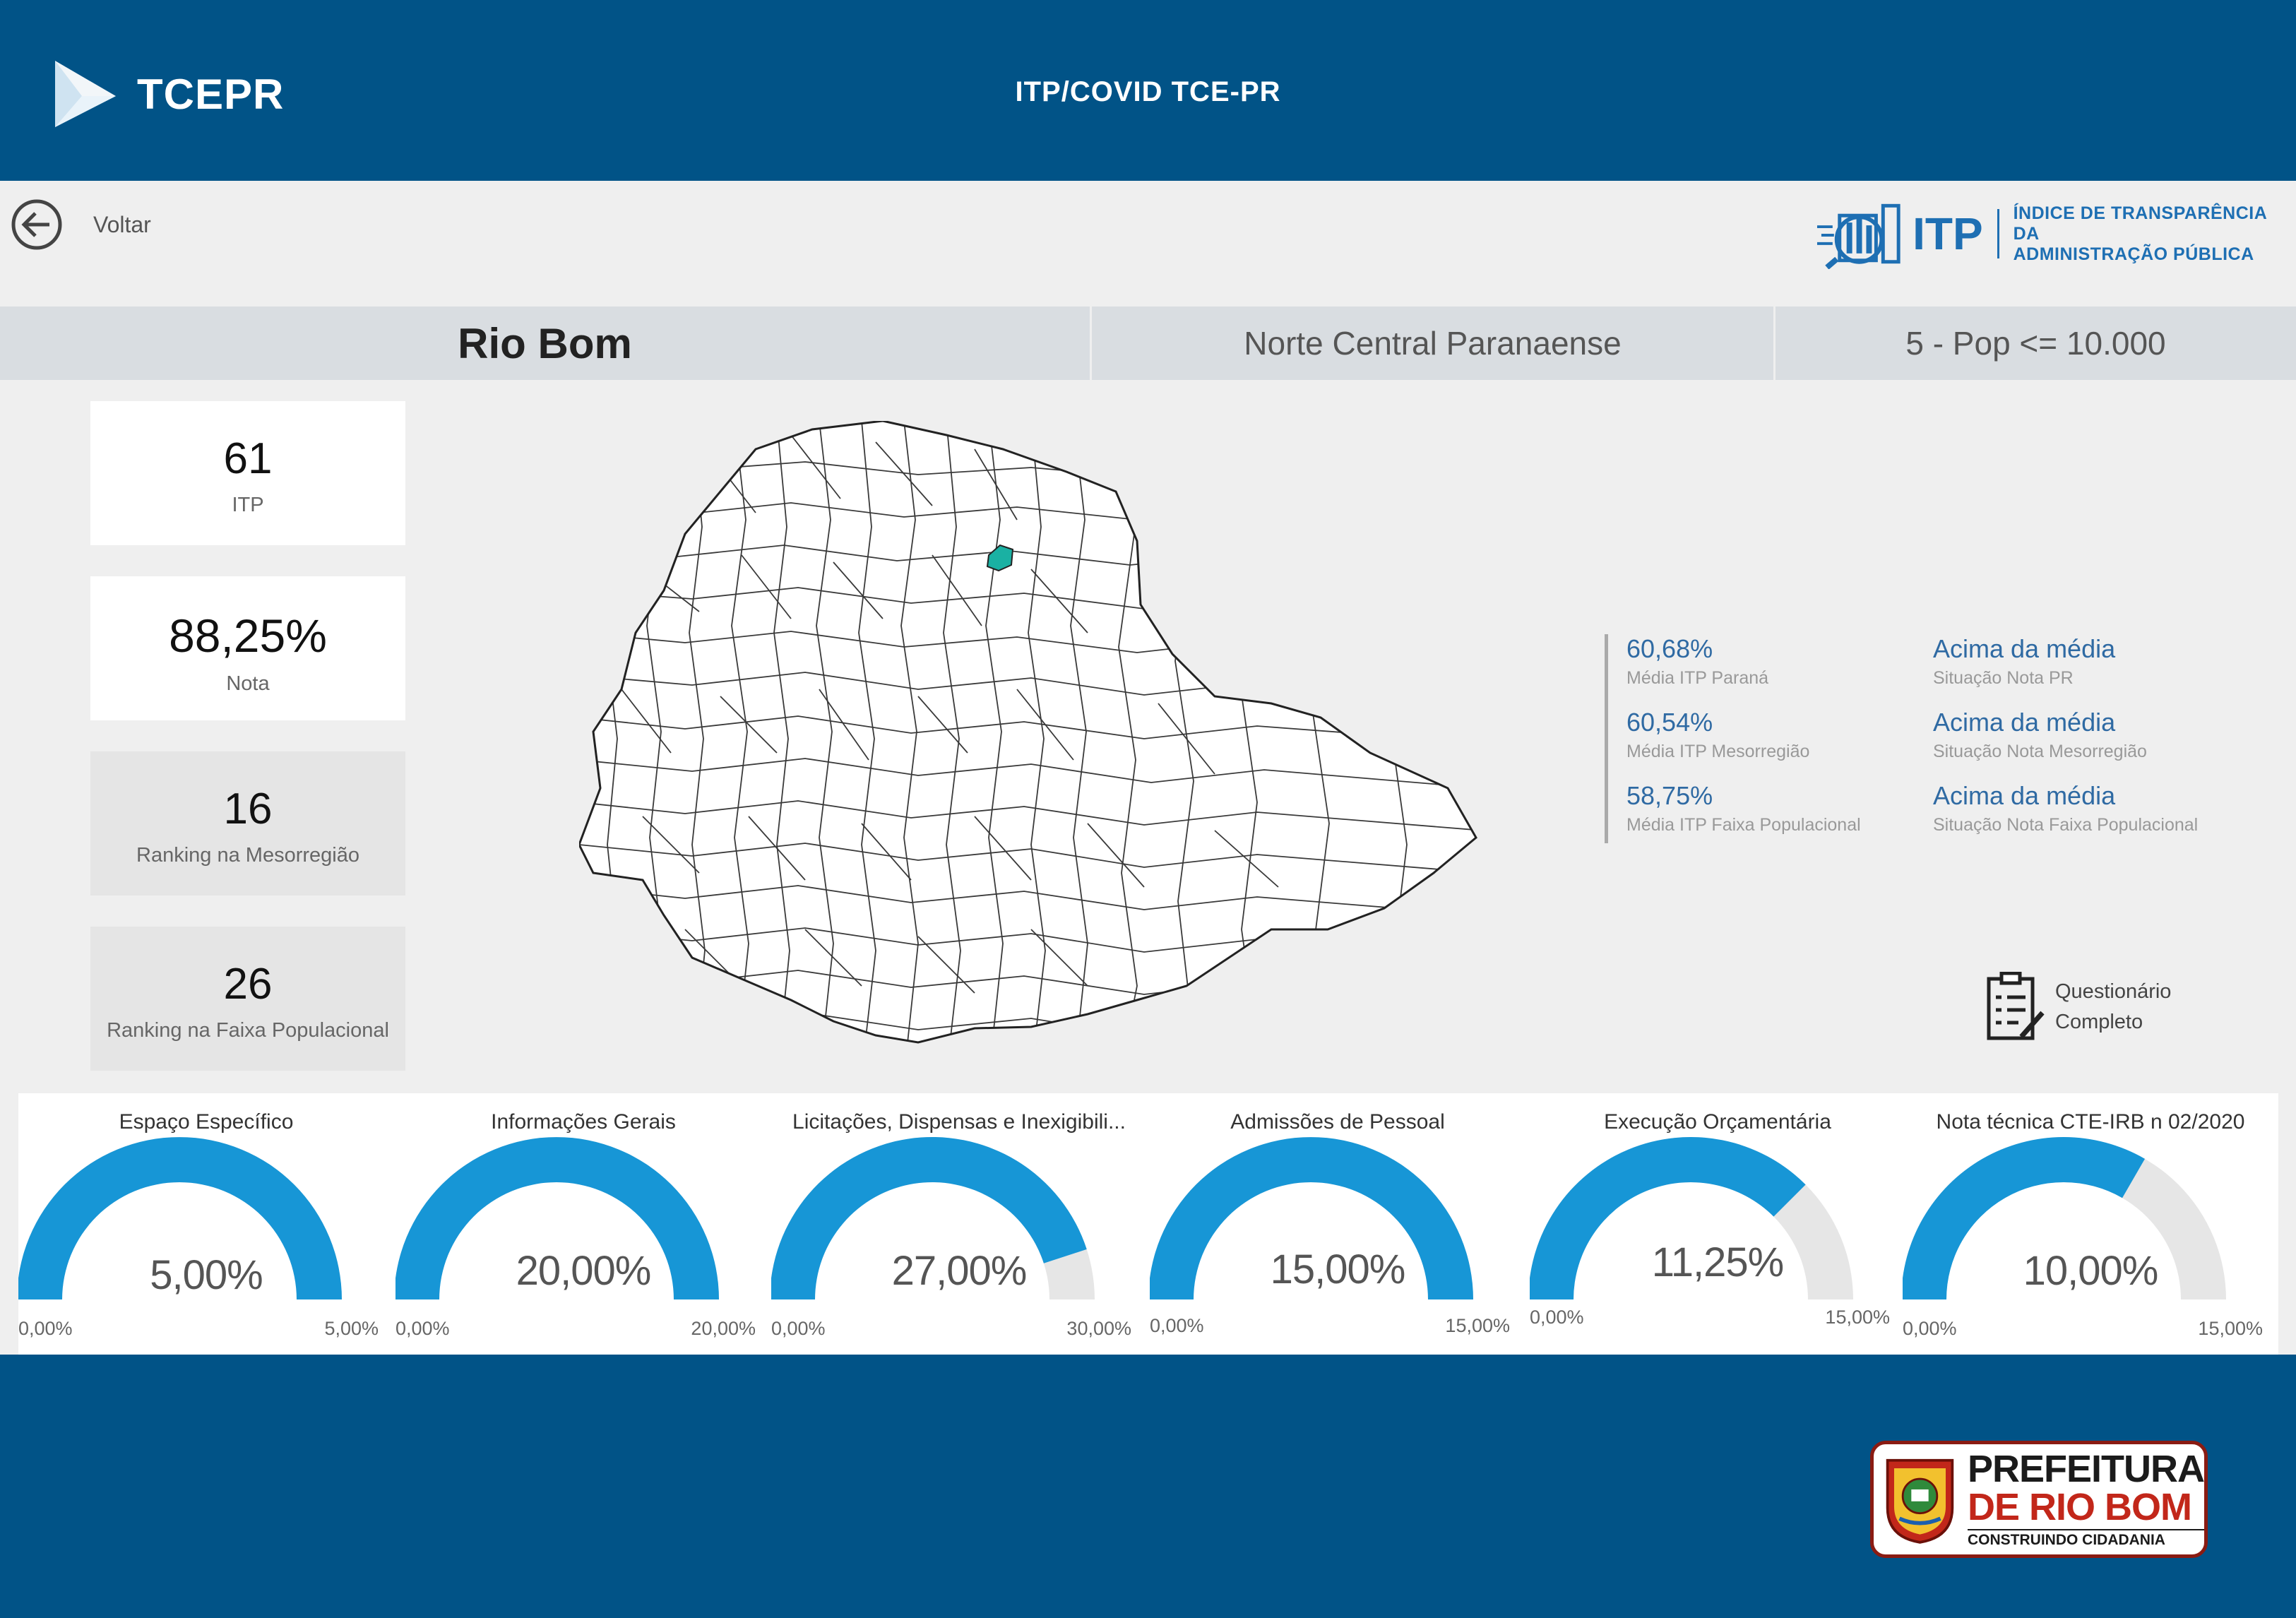 The image size is (2296, 1618). I want to click on badge-line1: PREFEITURA, so click(2086, 1469).